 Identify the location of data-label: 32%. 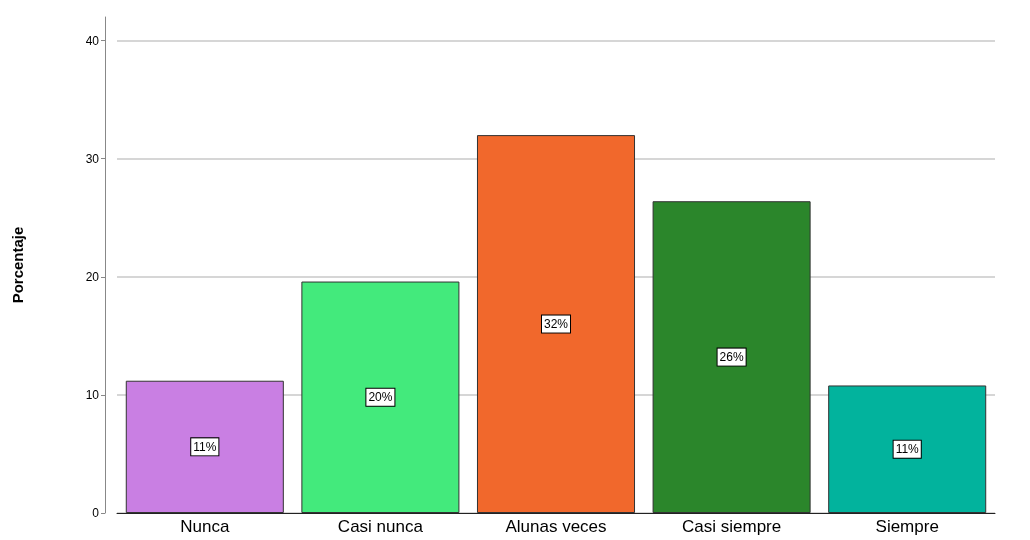
(556, 324).